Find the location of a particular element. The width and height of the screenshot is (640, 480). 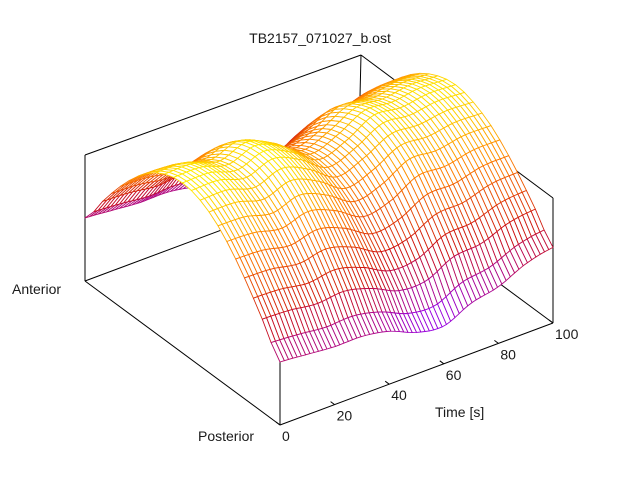

posterior-label: Posterior is located at coordinates (226, 436).